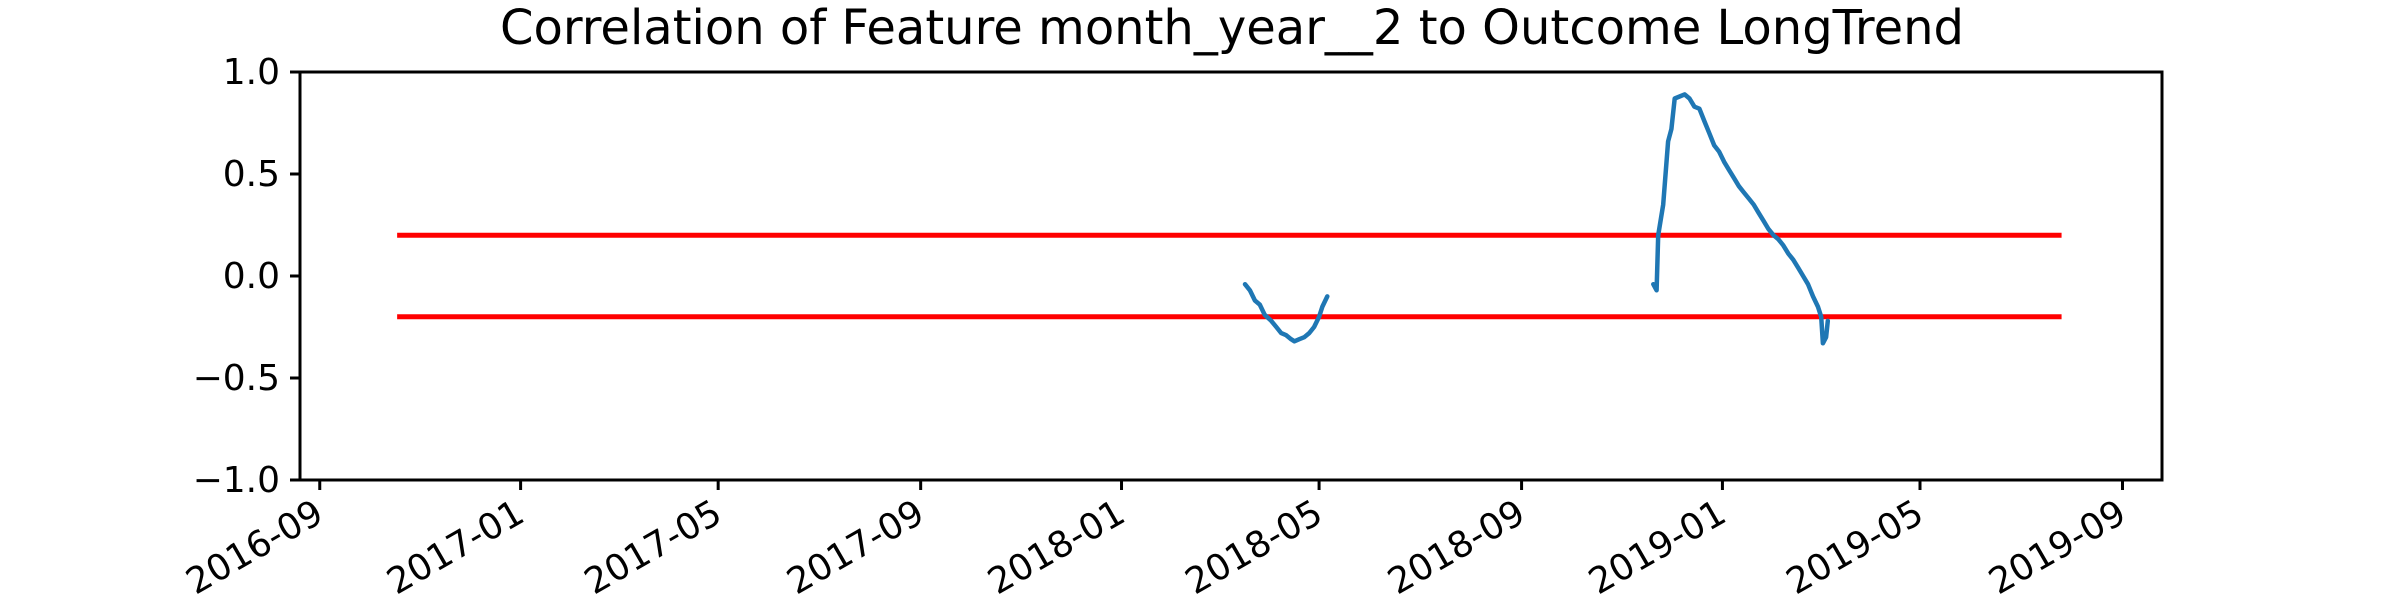 This screenshot has height=600, width=2400. Describe the element at coordinates (251, 276) in the screenshot. I see `y-tick-label: 0.0` at that location.